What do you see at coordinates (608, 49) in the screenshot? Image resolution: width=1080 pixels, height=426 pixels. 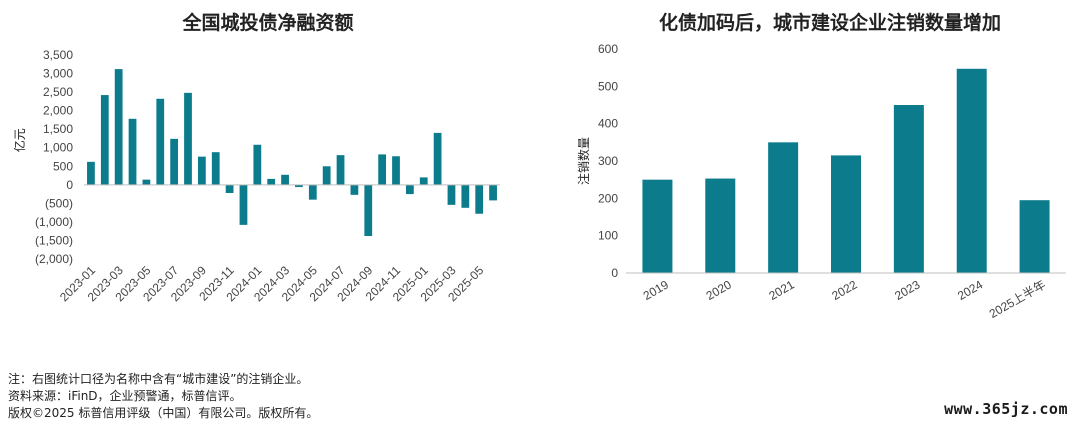 I see `y-tick-label: 600` at bounding box center [608, 49].